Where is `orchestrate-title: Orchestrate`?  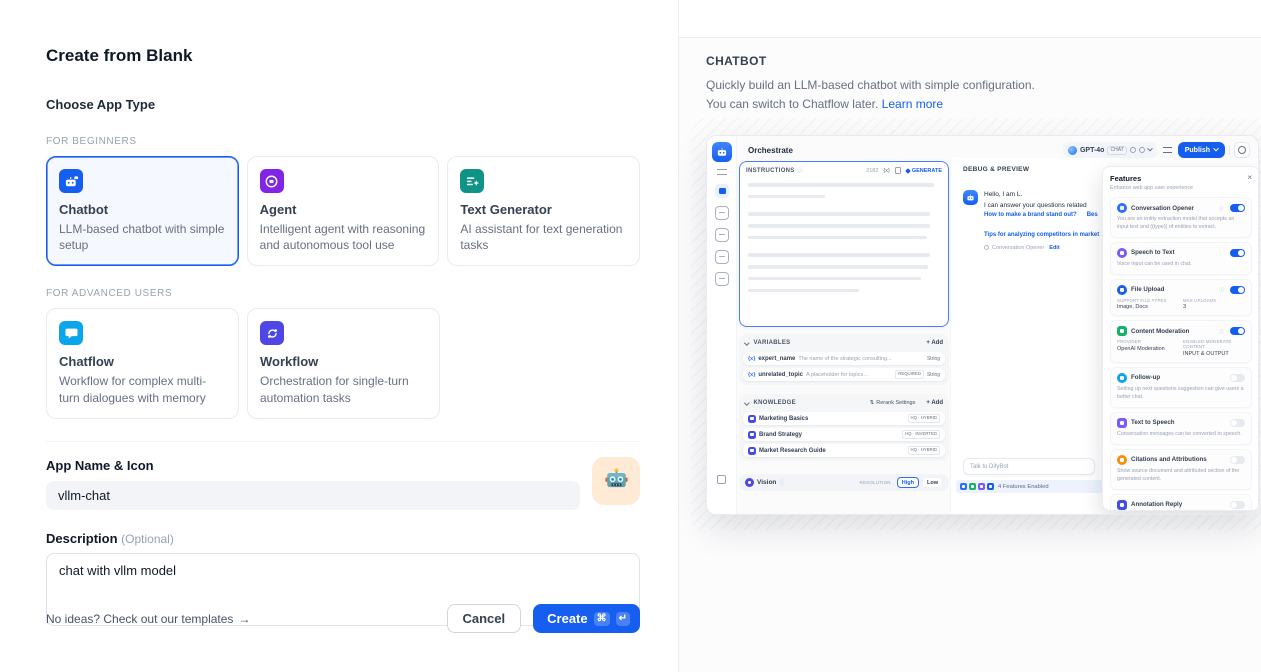
orchestrate-title: Orchestrate is located at coordinates (770, 150).